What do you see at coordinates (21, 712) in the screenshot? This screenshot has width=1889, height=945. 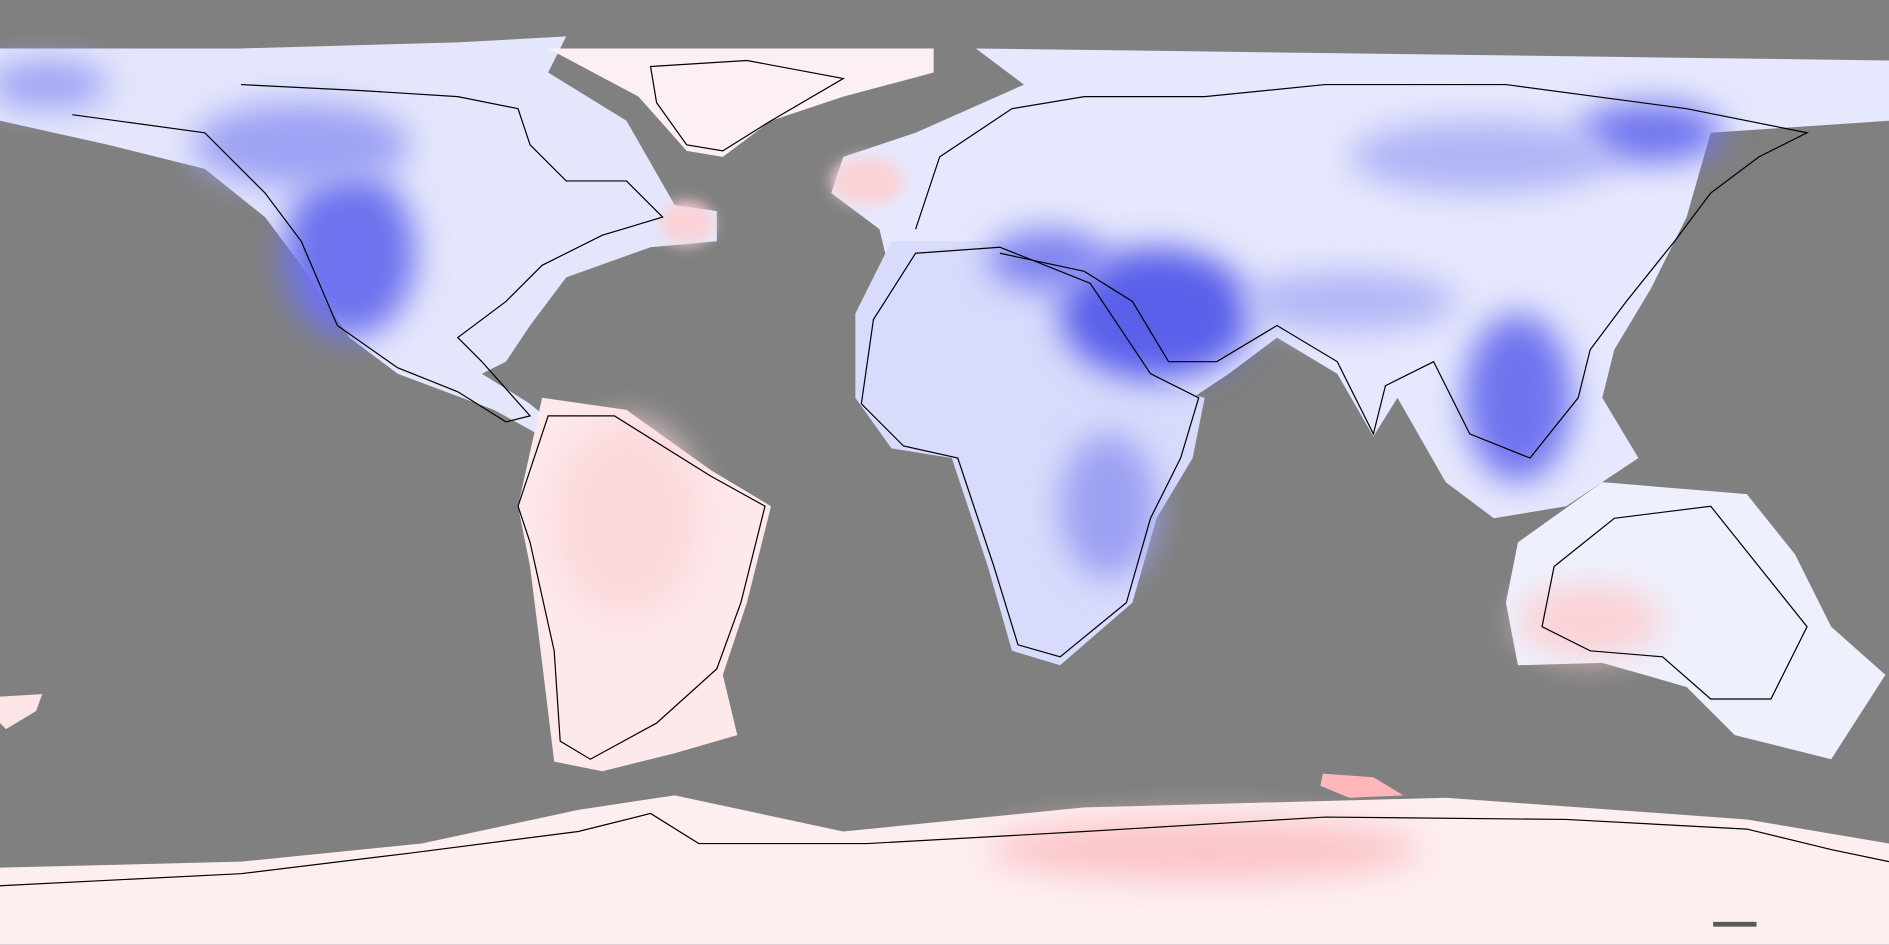 I see `pacific-island` at bounding box center [21, 712].